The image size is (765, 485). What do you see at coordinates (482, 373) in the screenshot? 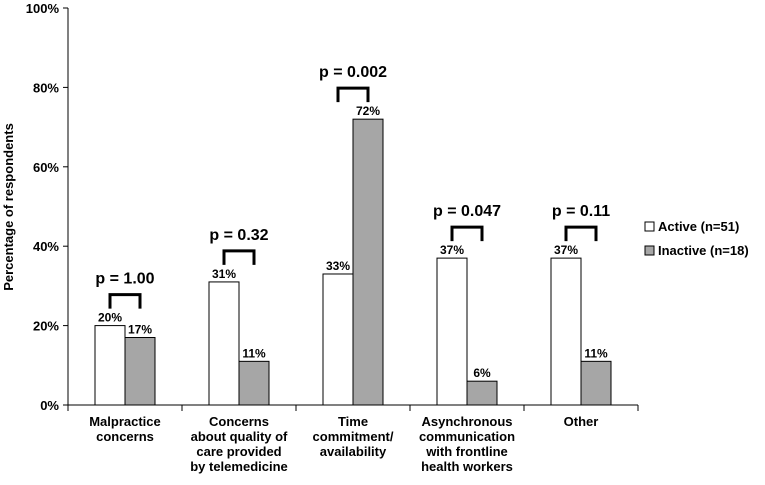
I see `data-label: 6%` at bounding box center [482, 373].